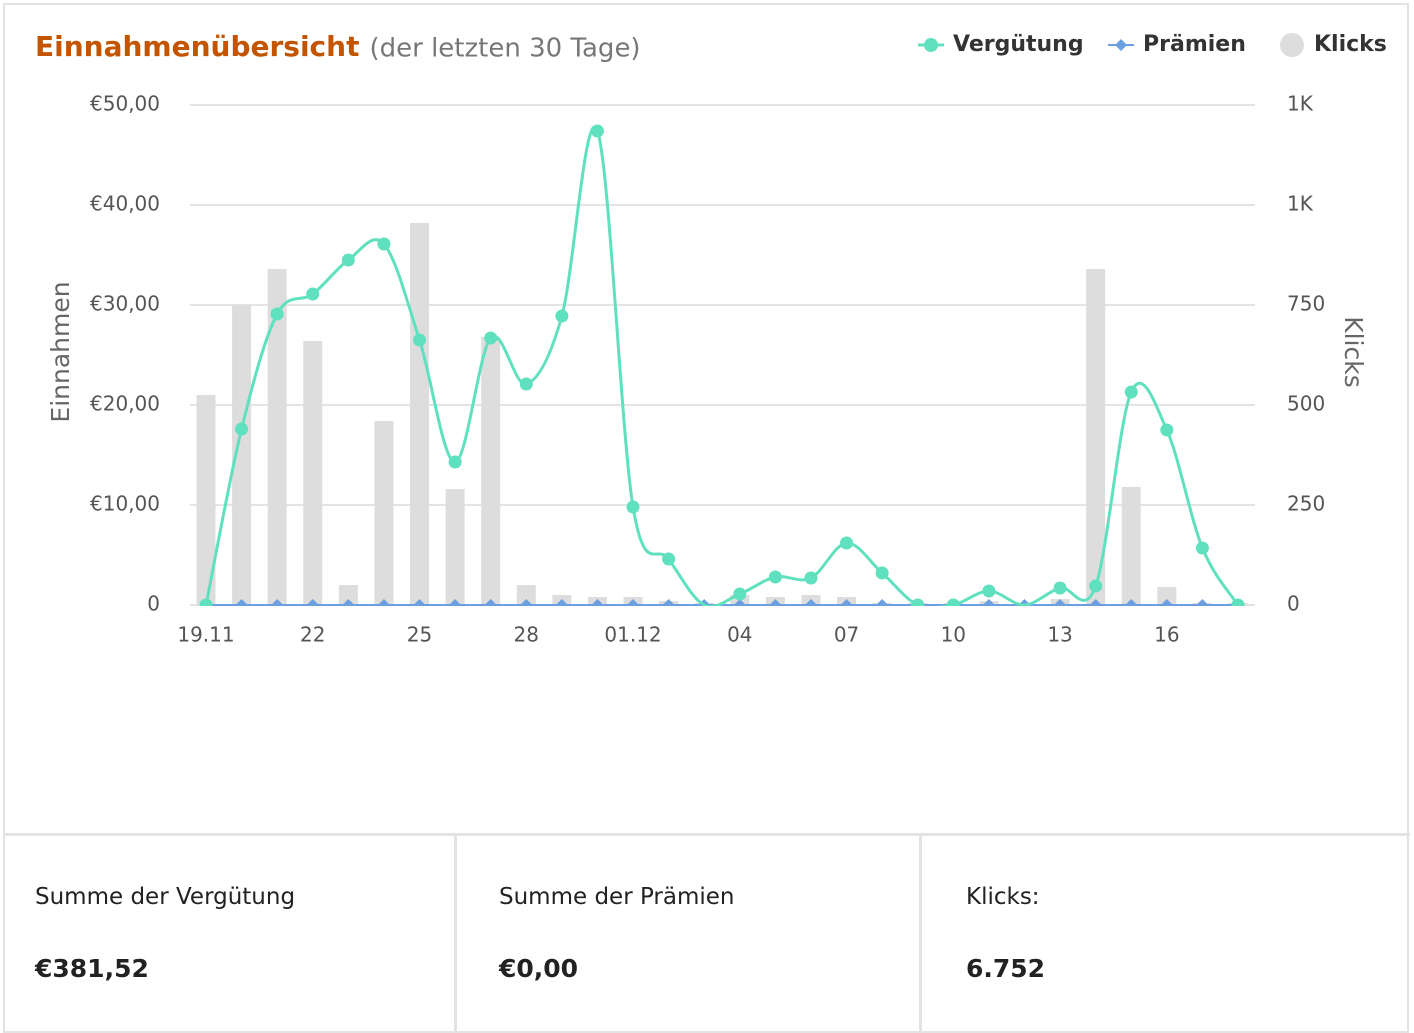 This screenshot has width=1414, height=1033. I want to click on y2-axis-title: Klicks, so click(1353, 352).